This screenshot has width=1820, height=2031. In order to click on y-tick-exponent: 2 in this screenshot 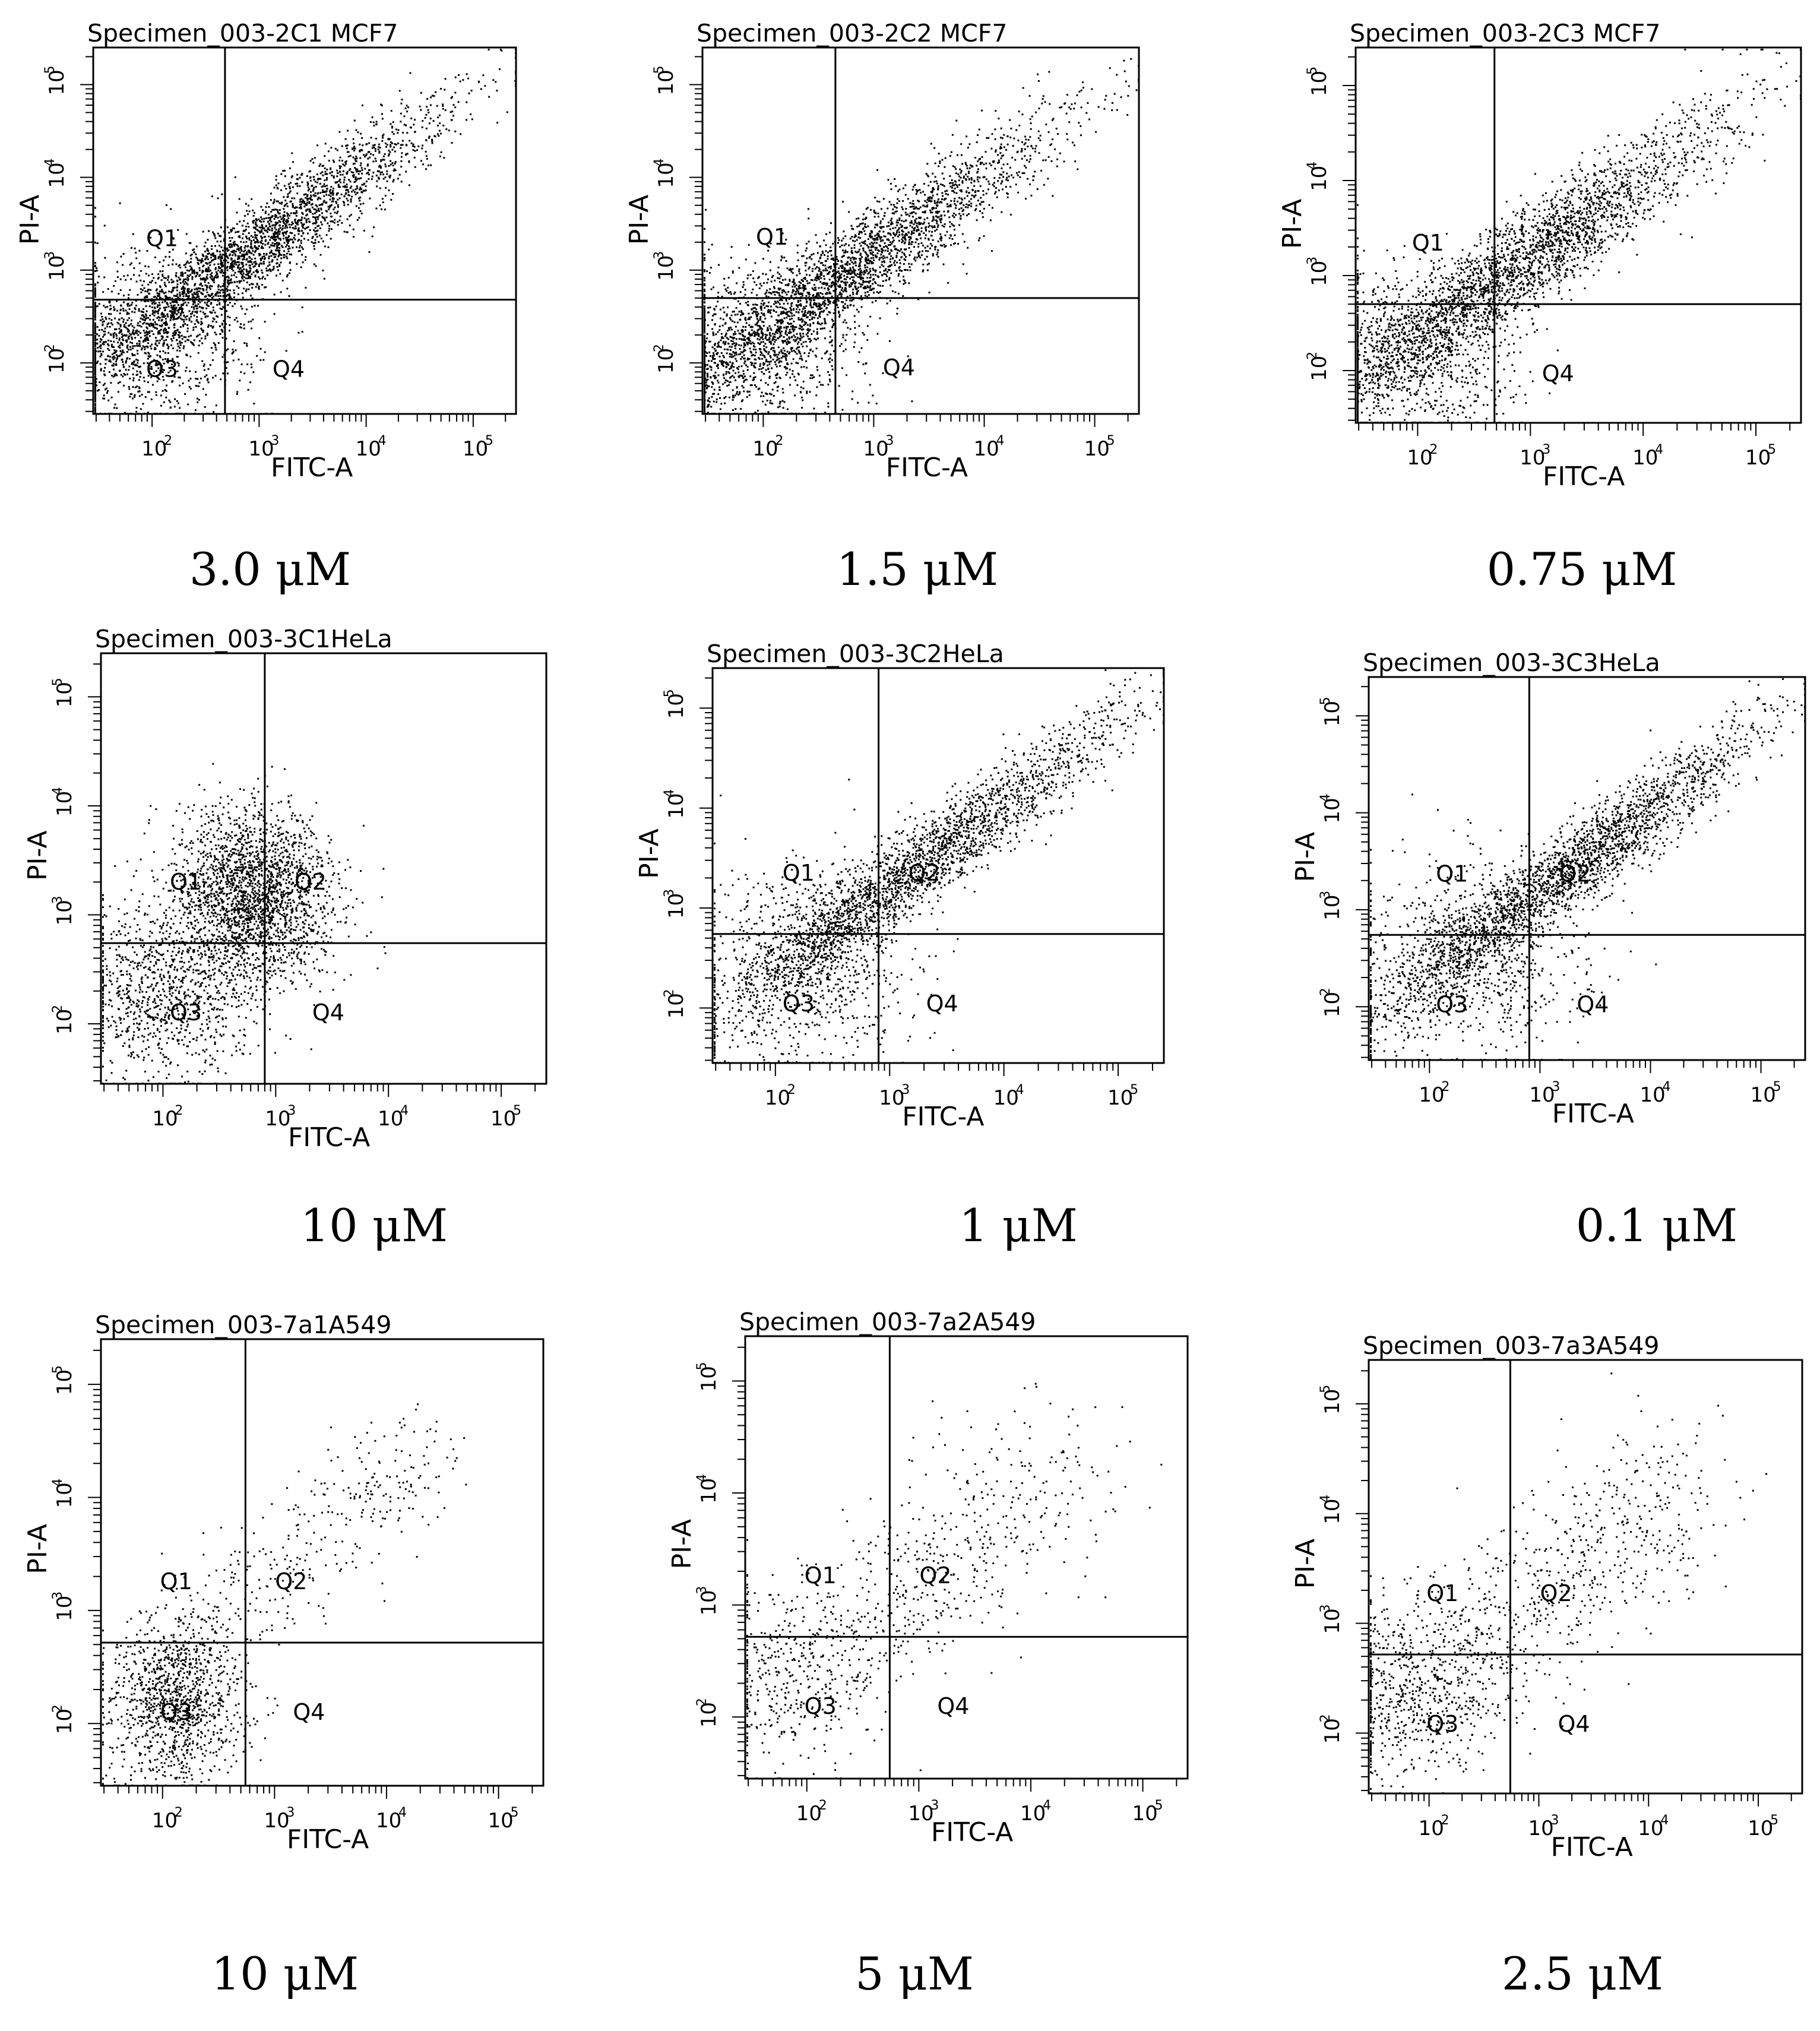, I will do `click(50, 348)`.